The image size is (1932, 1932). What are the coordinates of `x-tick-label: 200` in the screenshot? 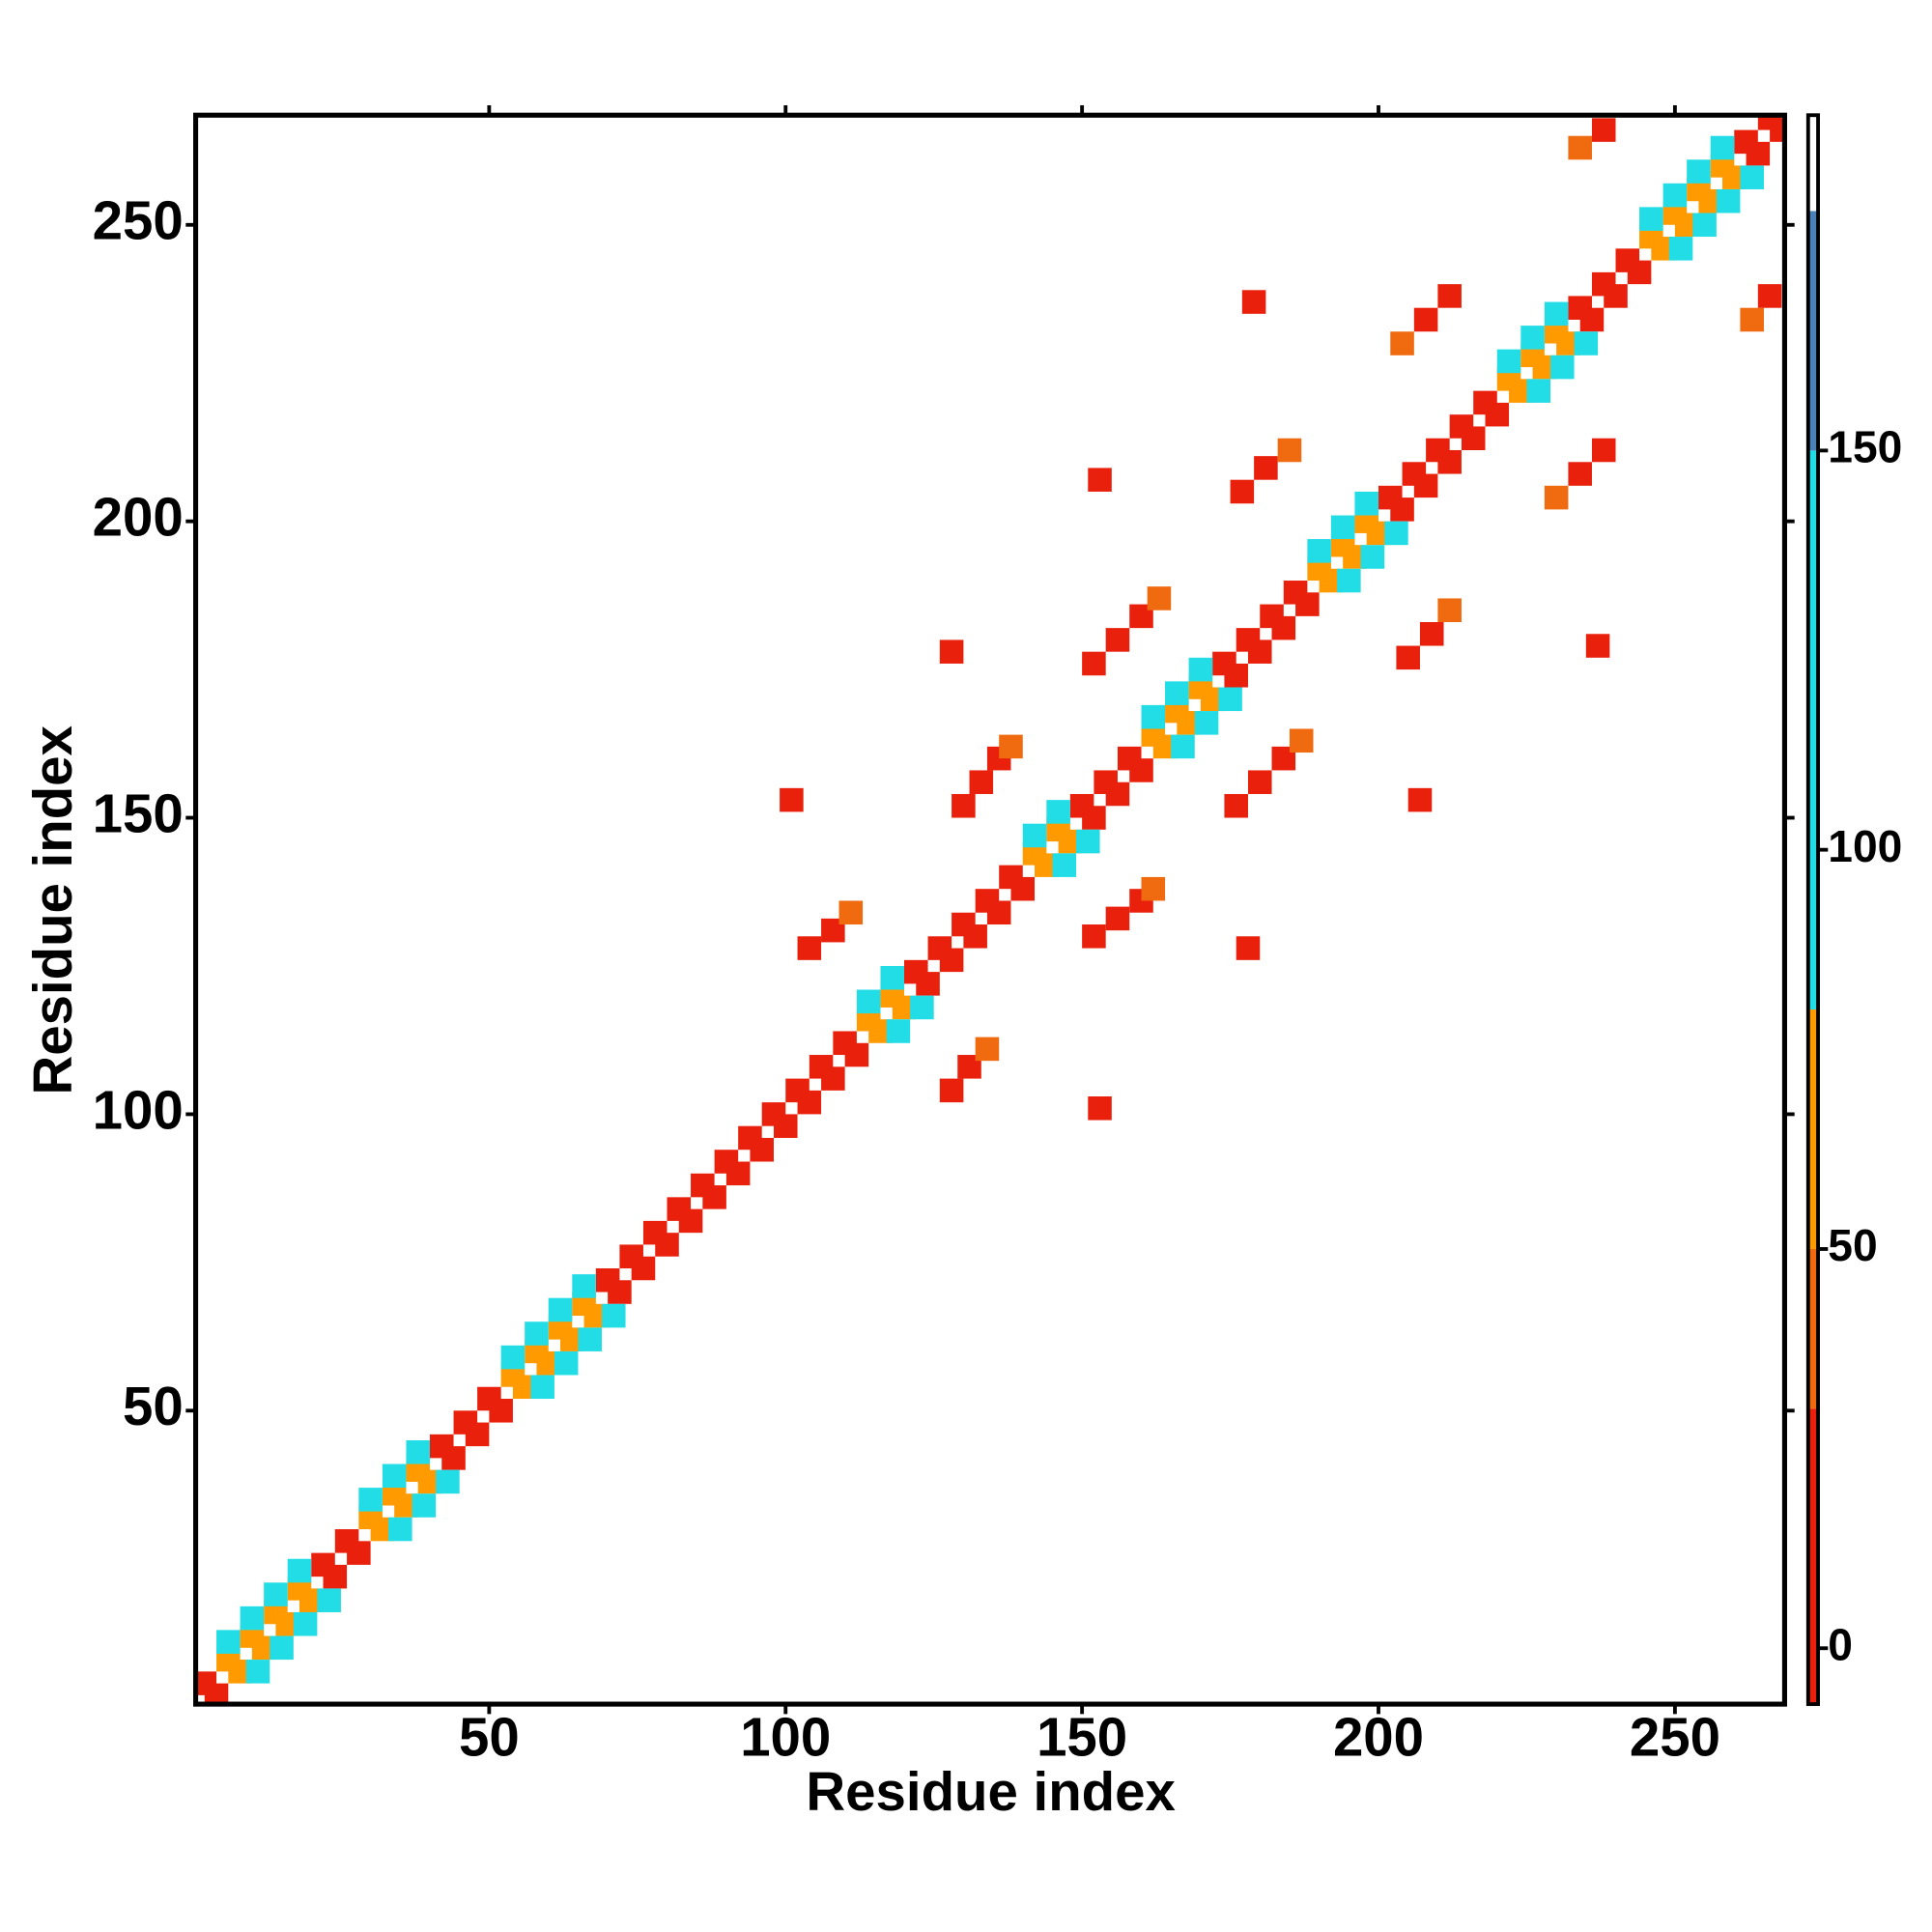 It's located at (1378, 1736).